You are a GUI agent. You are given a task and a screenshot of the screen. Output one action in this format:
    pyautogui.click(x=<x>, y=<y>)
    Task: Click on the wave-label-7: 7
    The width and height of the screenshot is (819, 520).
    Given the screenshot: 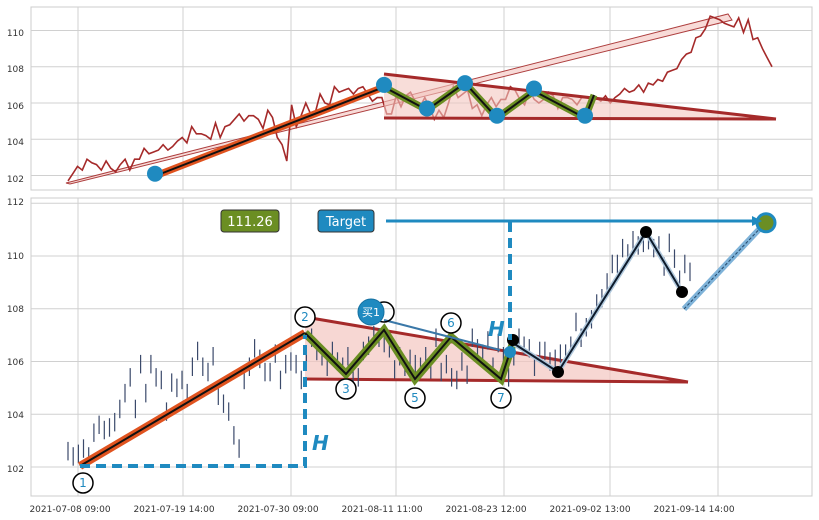 What is the action you would take?
    pyautogui.click(x=501, y=398)
    